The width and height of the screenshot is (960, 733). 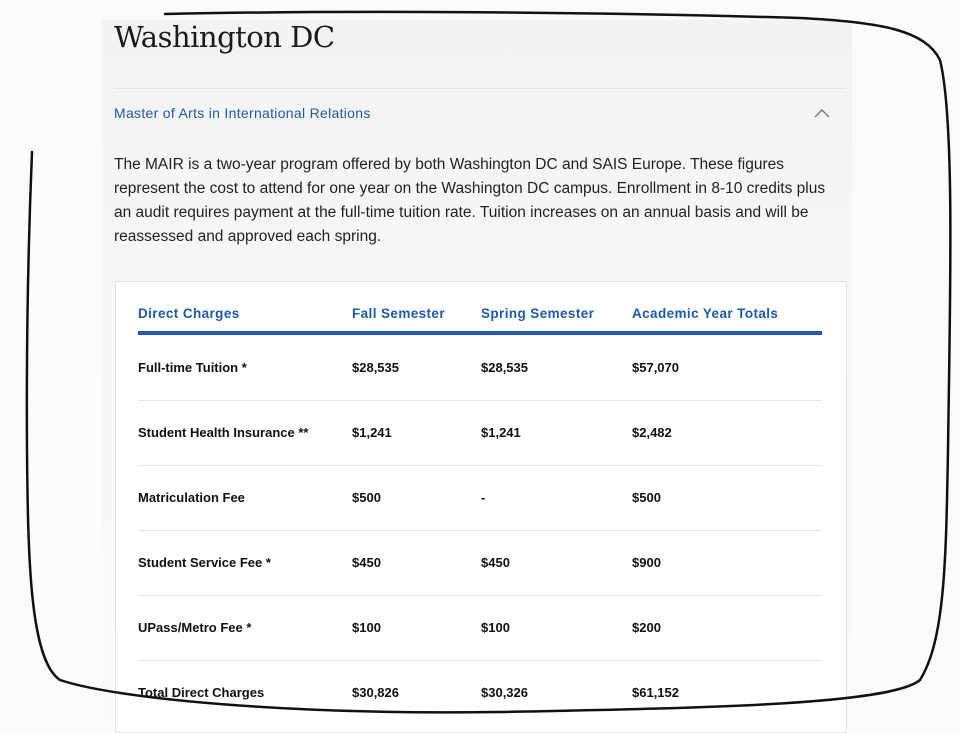 What do you see at coordinates (655, 692) in the screenshot?
I see `cell-total: $61,152` at bounding box center [655, 692].